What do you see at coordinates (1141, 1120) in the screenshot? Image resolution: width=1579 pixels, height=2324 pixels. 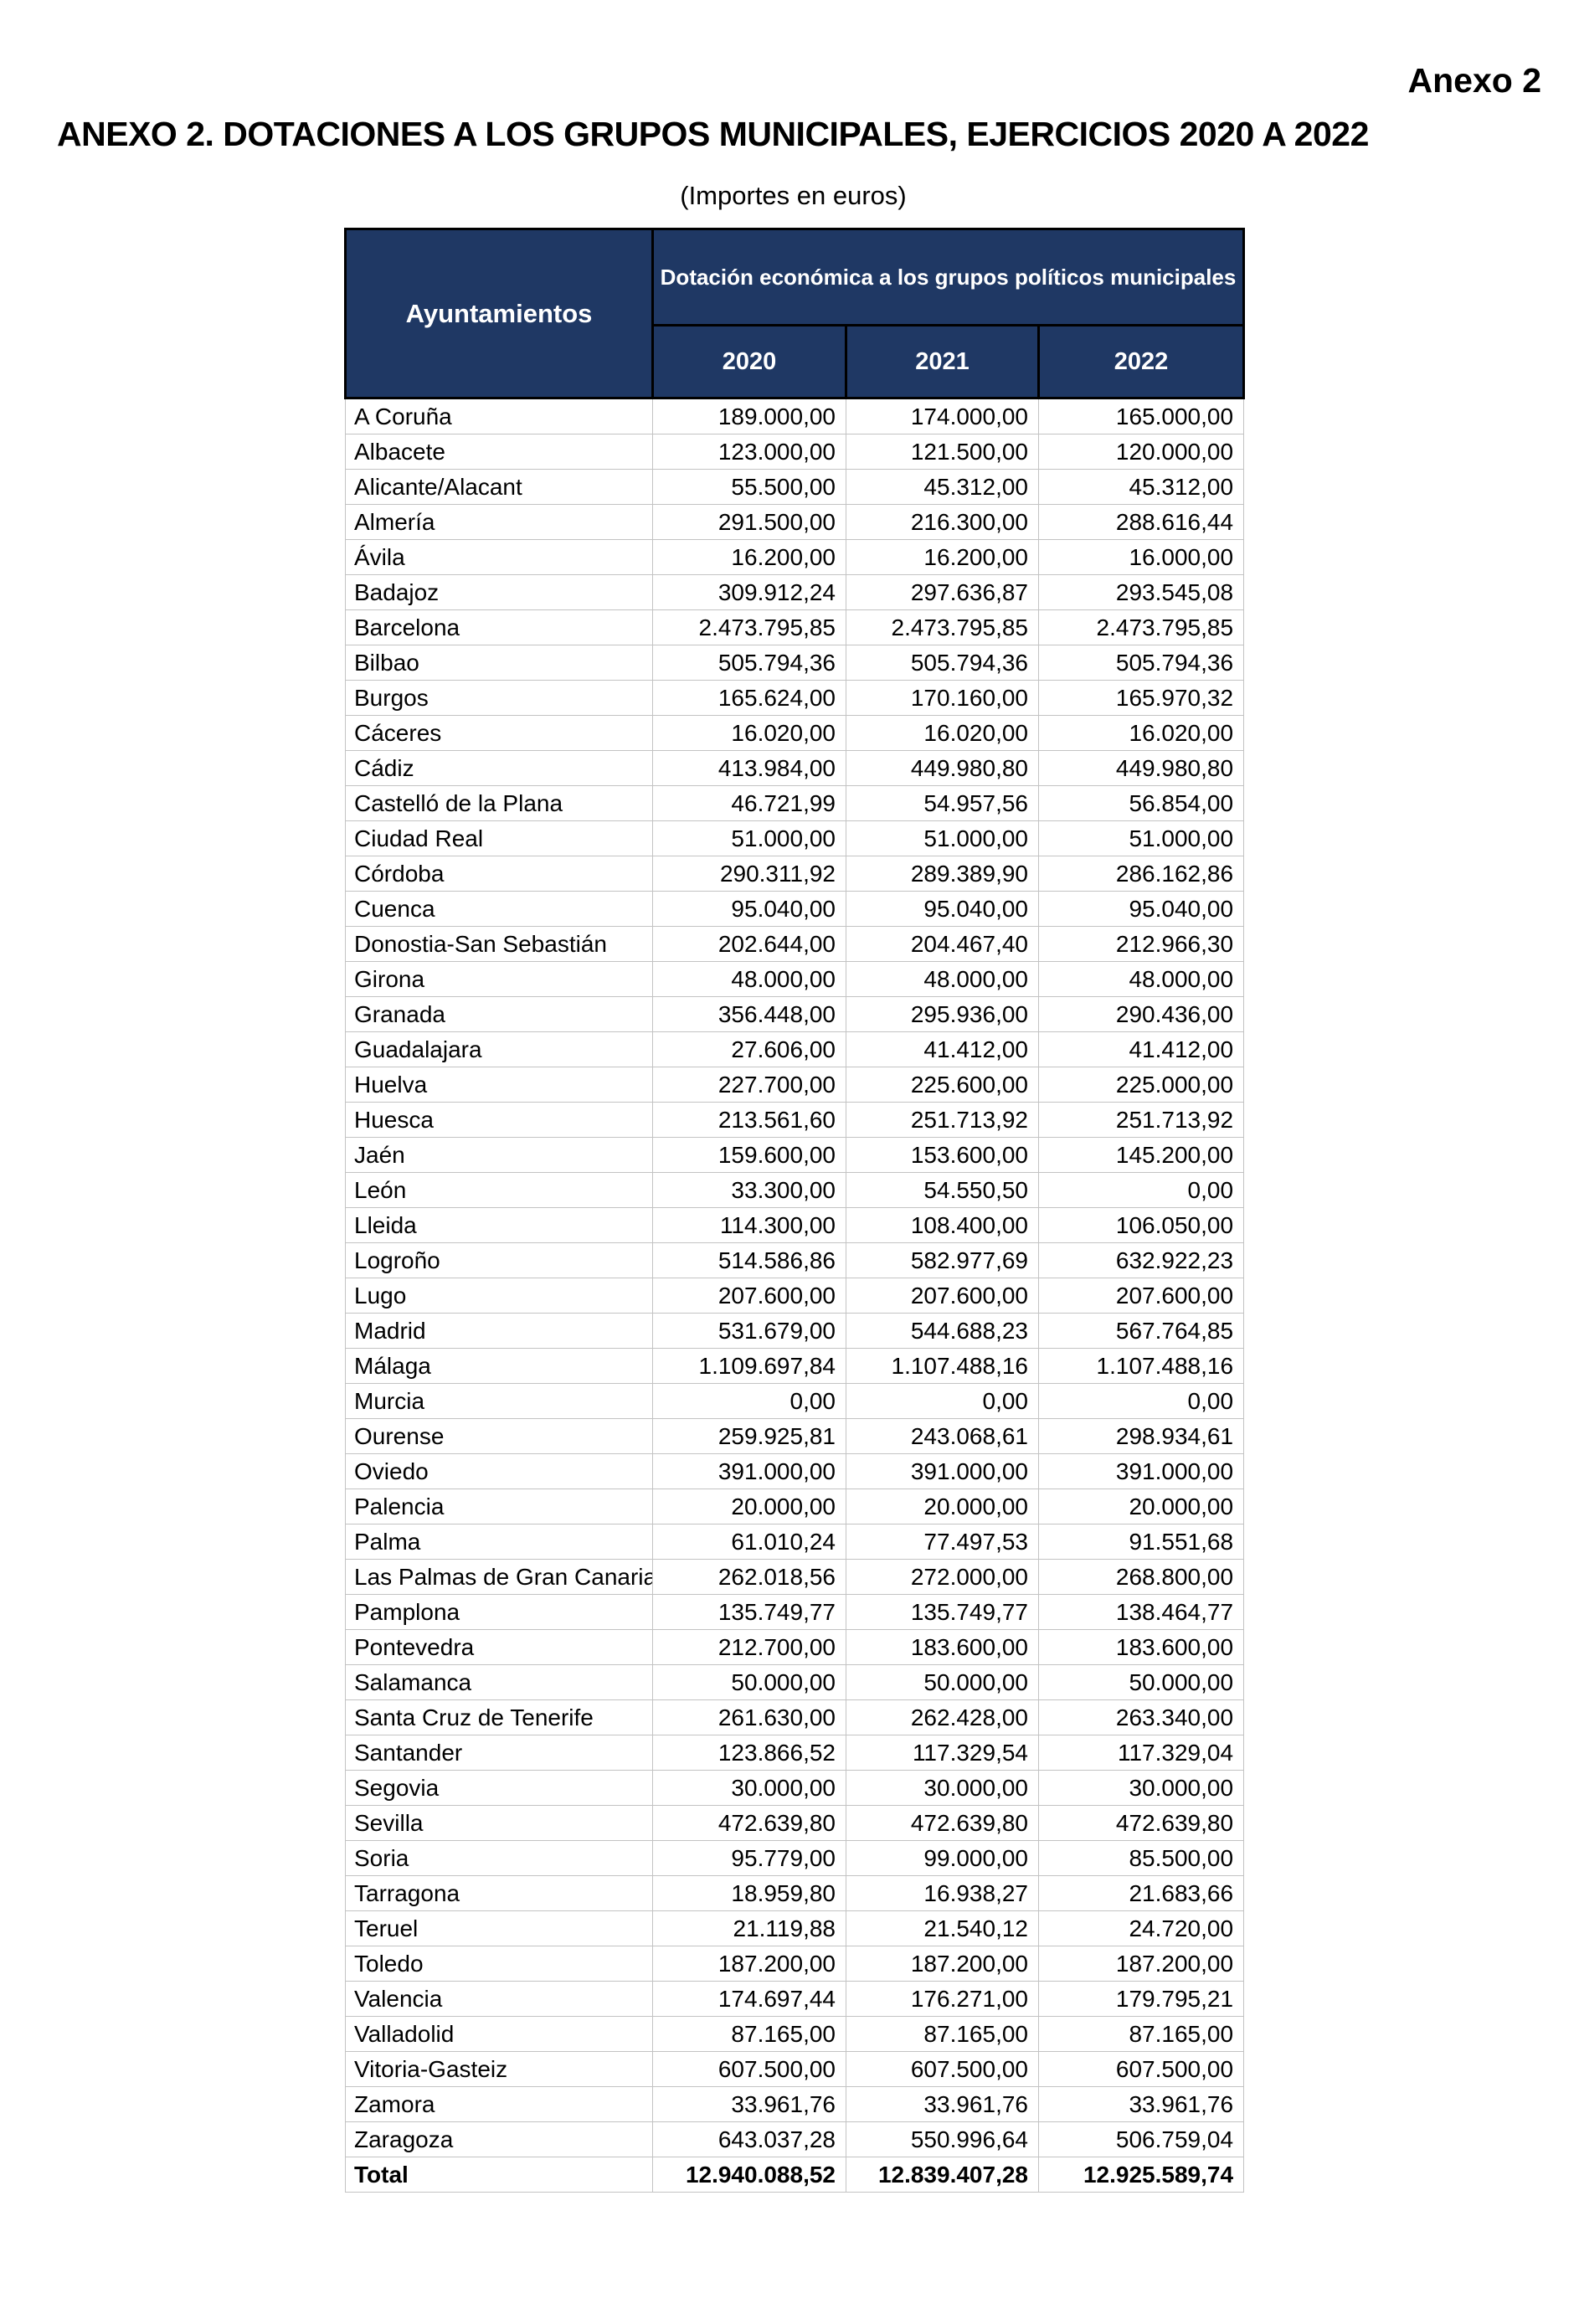 I see `value-cell-2022: 251.713,92` at bounding box center [1141, 1120].